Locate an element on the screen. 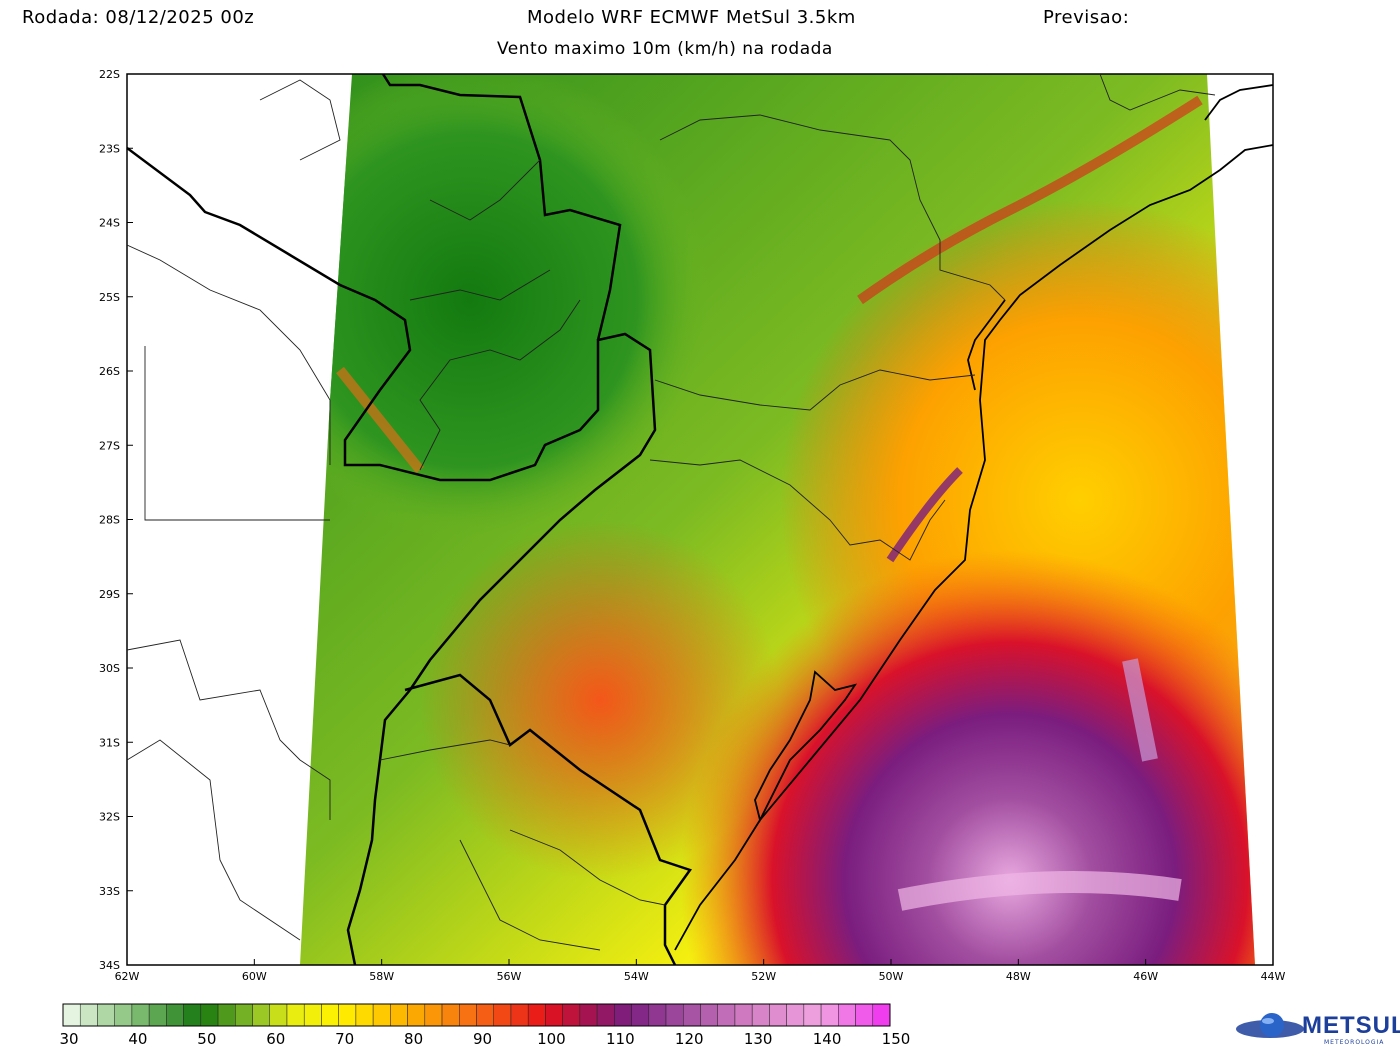 The height and width of the screenshot is (1052, 1400). lat-tick-label: 23S is located at coordinates (109, 148).